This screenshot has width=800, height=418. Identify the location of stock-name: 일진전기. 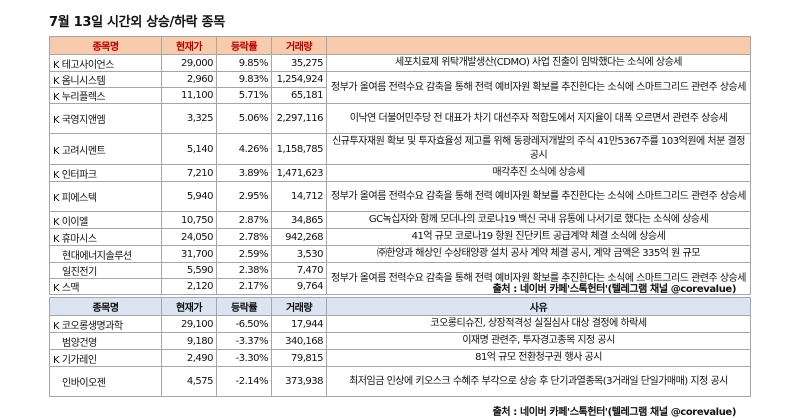
(105, 270).